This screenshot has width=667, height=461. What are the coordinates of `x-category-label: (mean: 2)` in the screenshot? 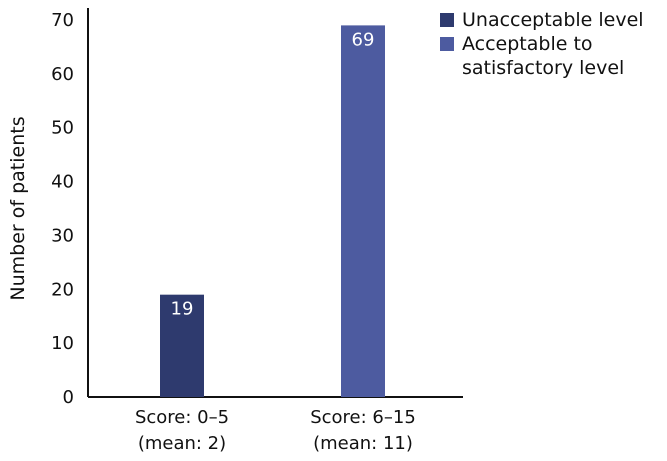 It's located at (182, 443).